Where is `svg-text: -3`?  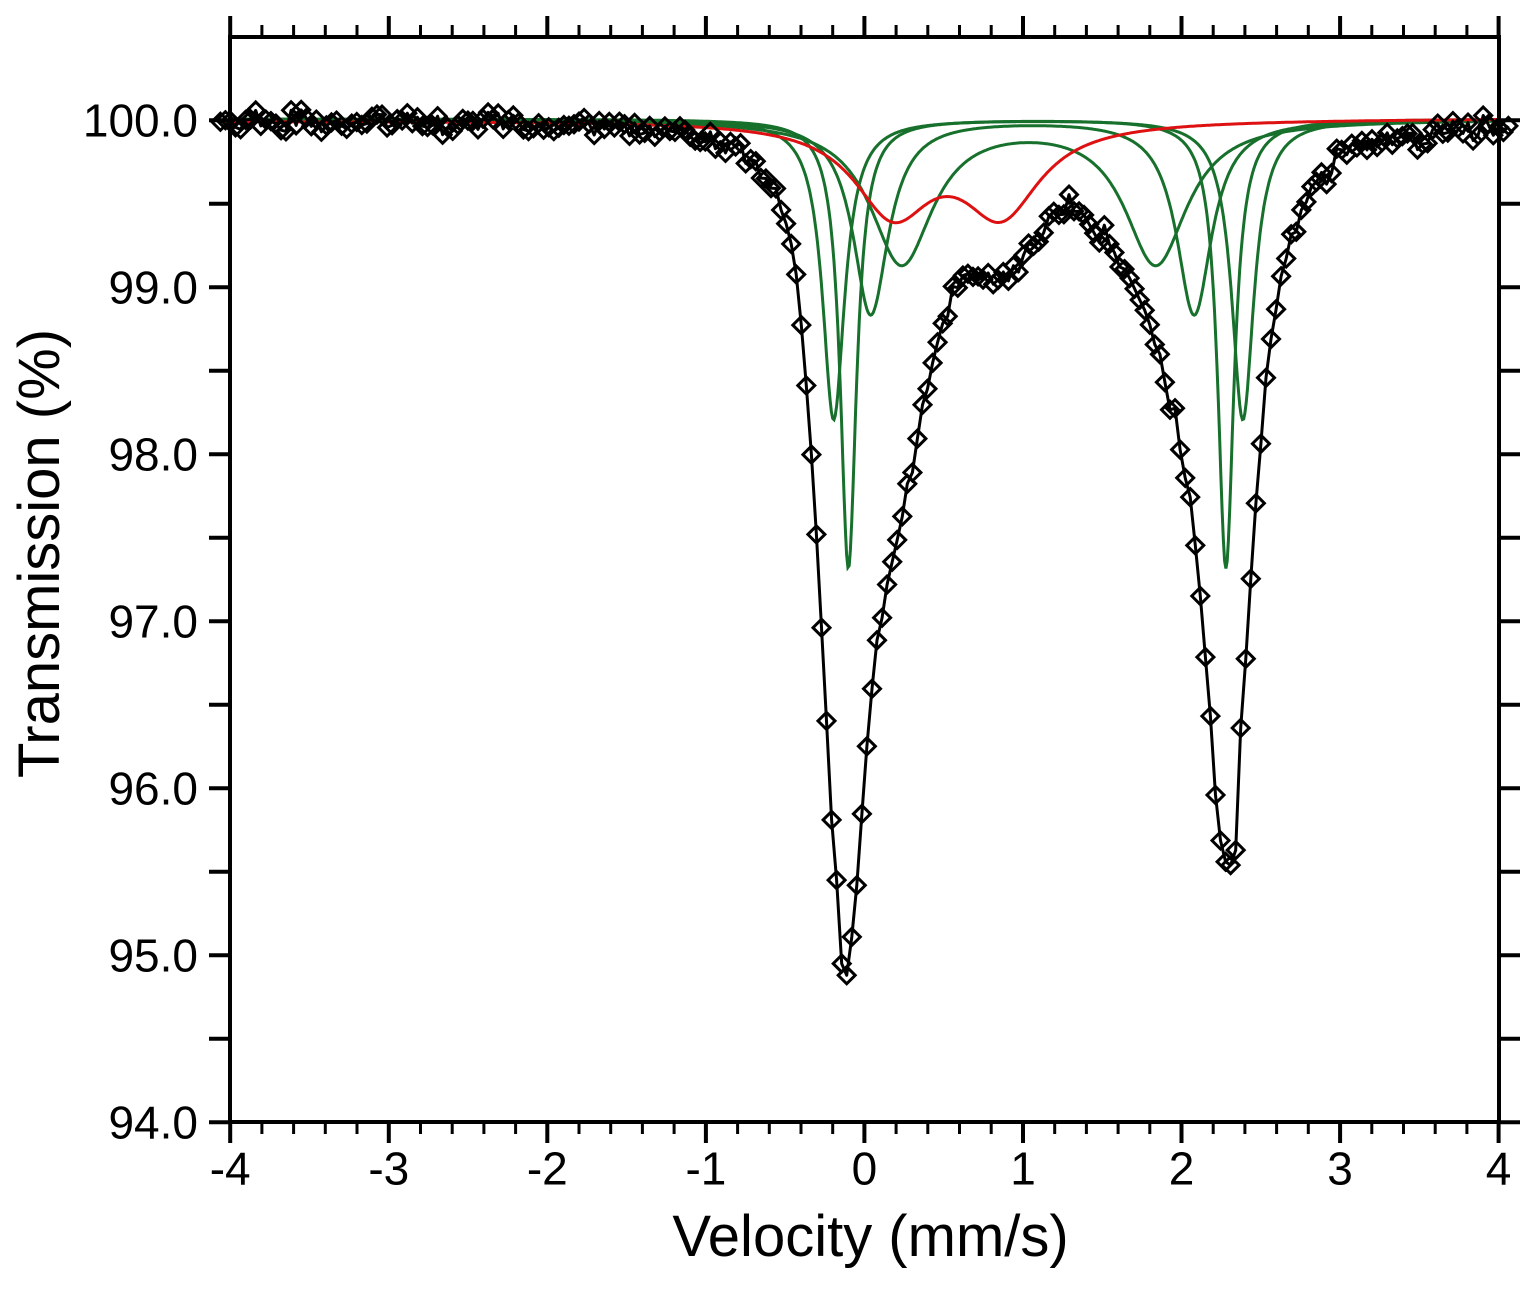 svg-text: -3 is located at coordinates (388, 1169).